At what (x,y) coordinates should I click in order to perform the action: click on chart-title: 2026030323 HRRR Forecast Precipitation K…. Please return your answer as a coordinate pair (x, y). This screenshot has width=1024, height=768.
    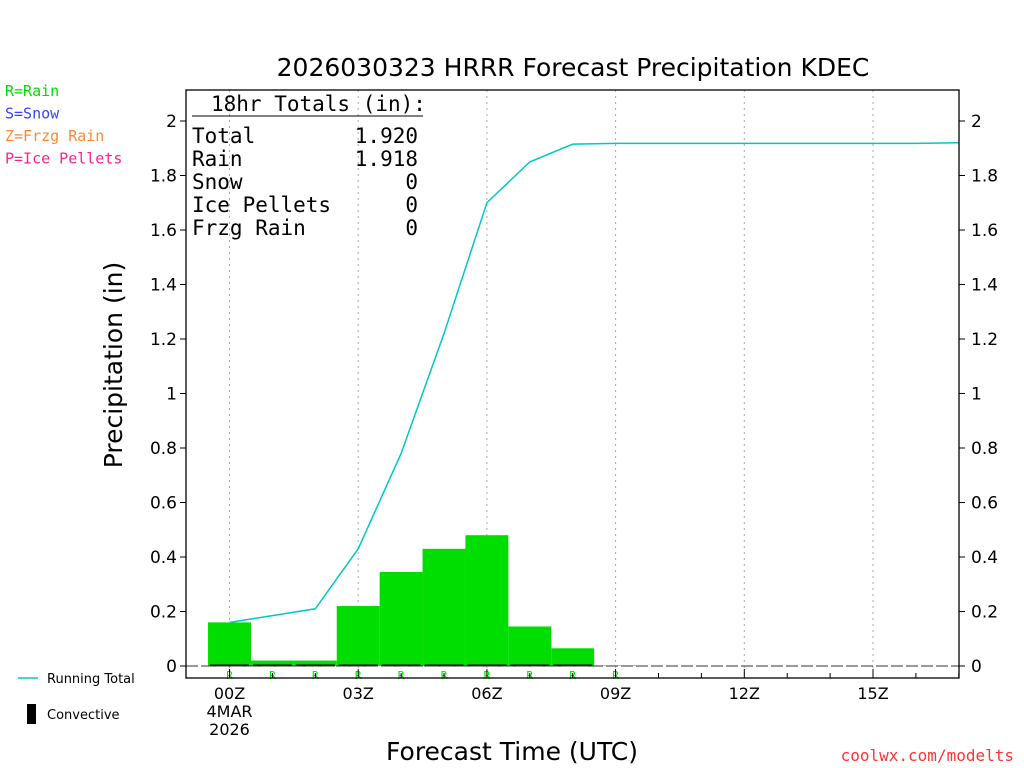
    Looking at the image, I should click on (573, 67).